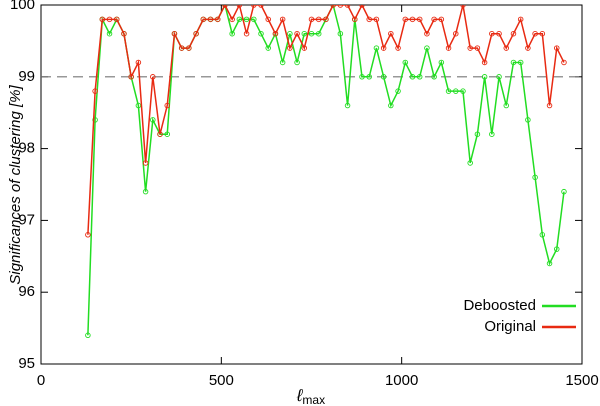 This screenshot has width=600, height=406. What do you see at coordinates (499, 305) in the screenshot?
I see `legend-label: Deboosted` at bounding box center [499, 305].